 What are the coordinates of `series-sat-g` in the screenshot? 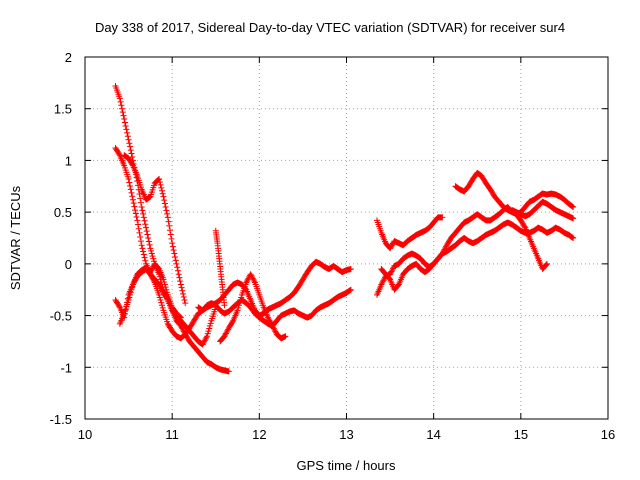 It's located at (220, 268).